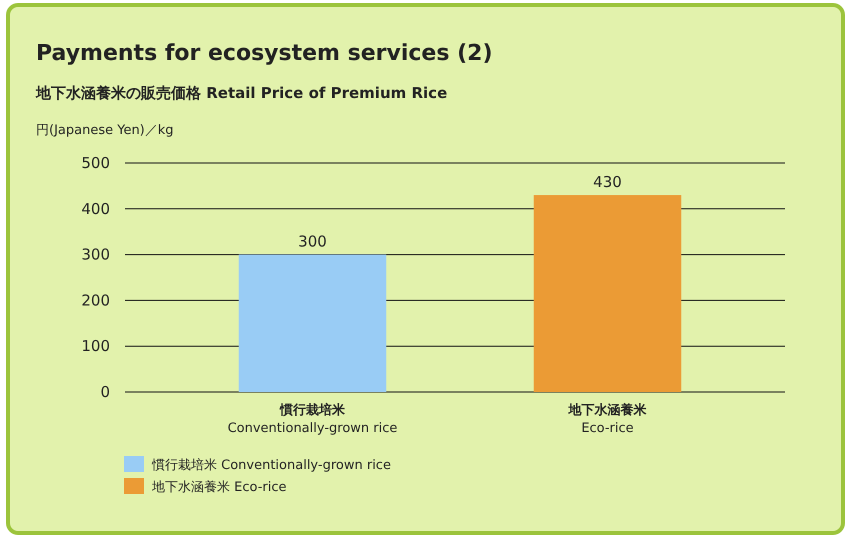 This screenshot has width=849, height=538. Describe the element at coordinates (95, 300) in the screenshot. I see `y-tick-label: 200` at that location.